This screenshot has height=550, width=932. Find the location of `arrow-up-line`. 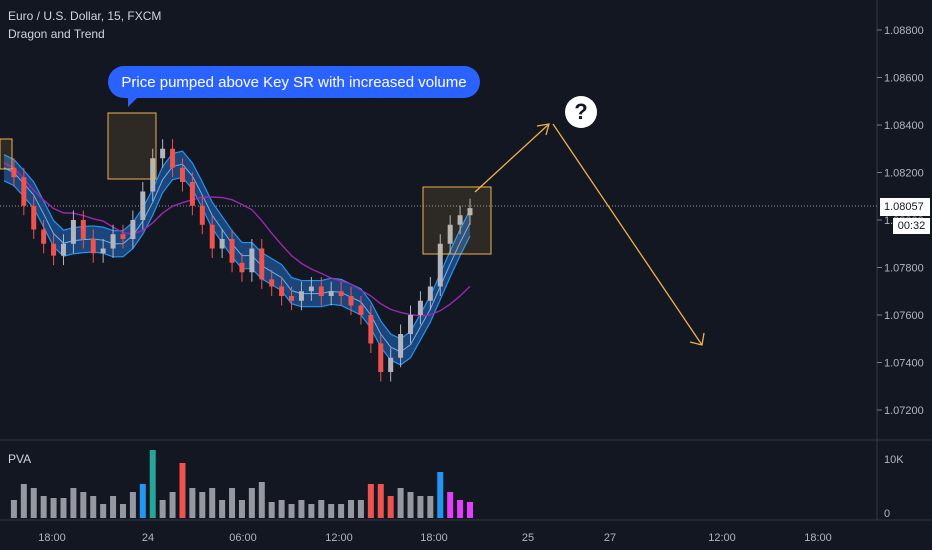

arrow-up-line is located at coordinates (512, 158).